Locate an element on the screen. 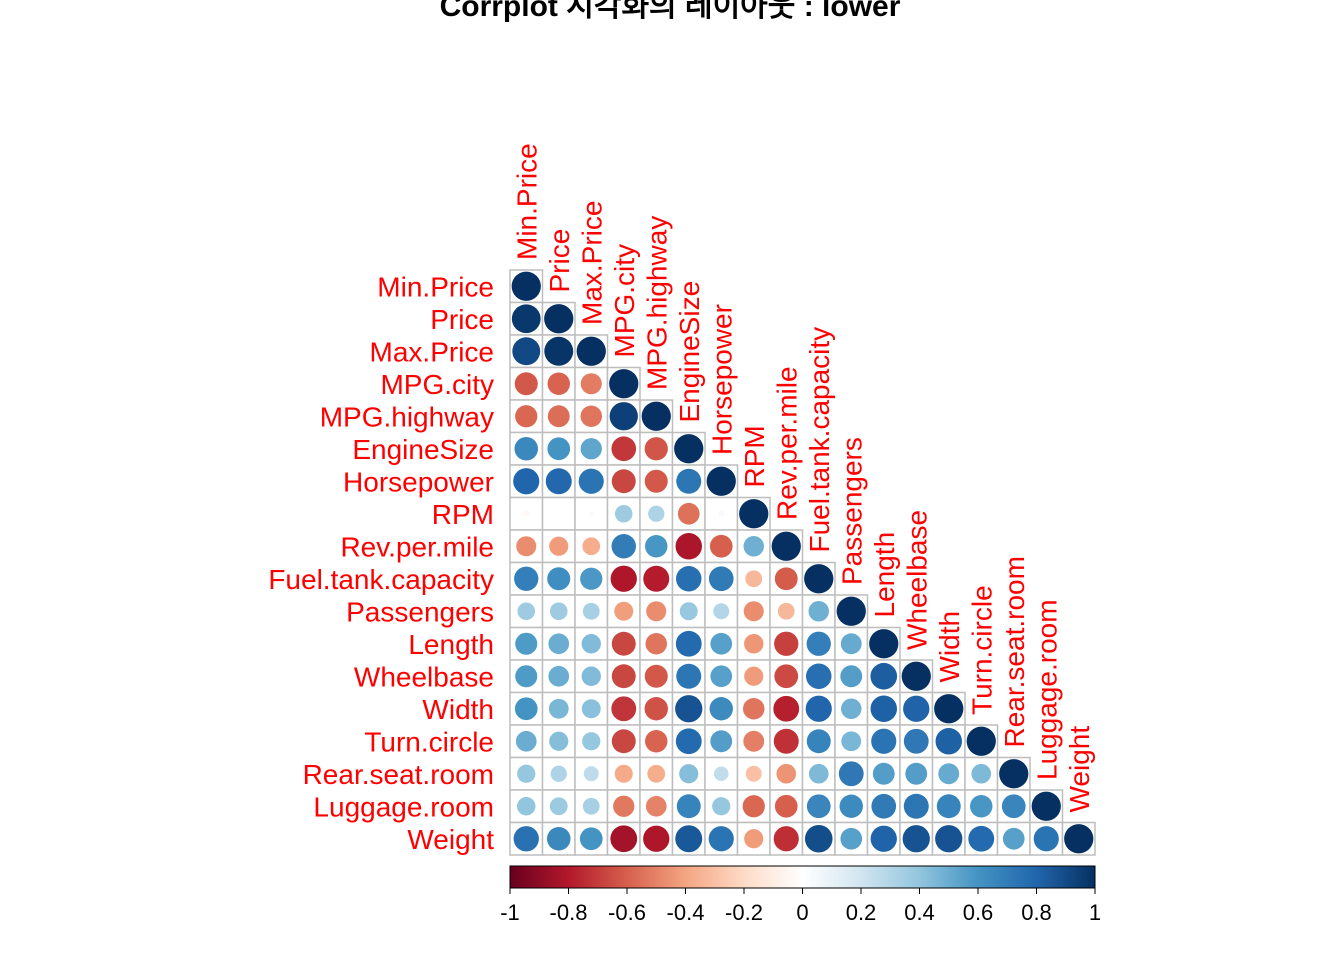  row-label: Max.Price is located at coordinates (432, 351).